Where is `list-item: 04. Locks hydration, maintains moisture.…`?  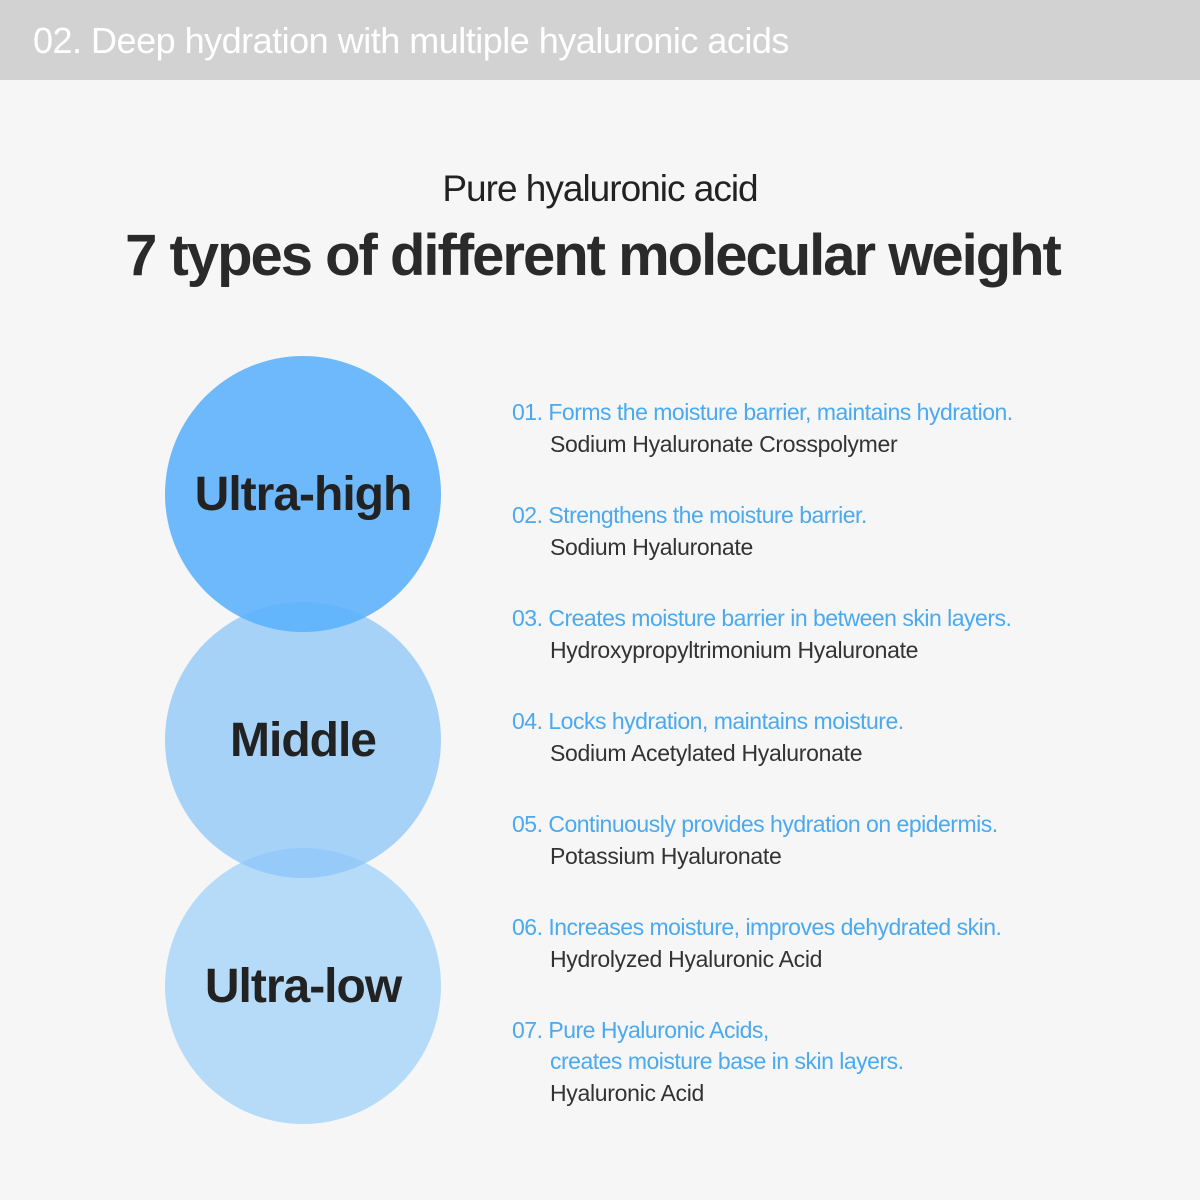 list-item: 04. Locks hydration, maintains moisture.… is located at coordinates (842, 757).